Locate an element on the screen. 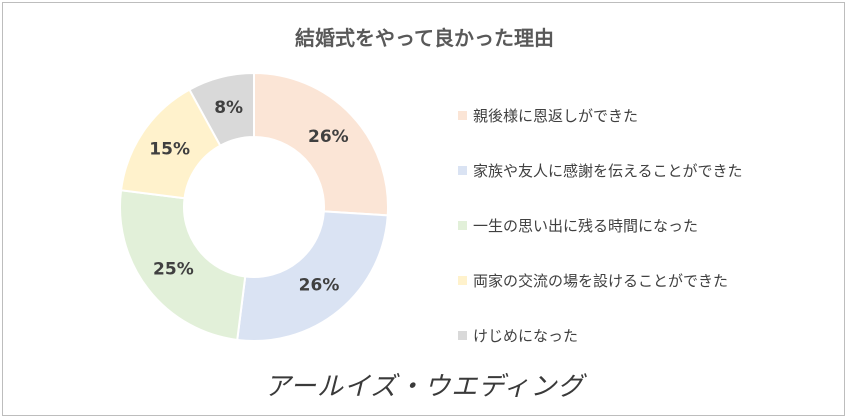 Image resolution: width=849 pixels, height=420 pixels. legend-label: けじめになった is located at coordinates (526, 336).